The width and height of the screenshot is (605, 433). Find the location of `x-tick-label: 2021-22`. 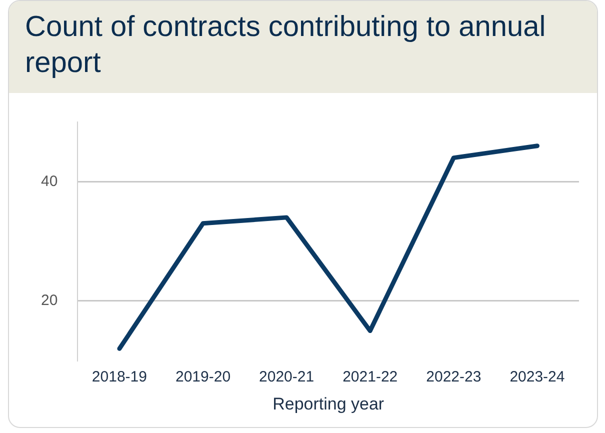

x-tick-label: 2021-22 is located at coordinates (370, 377).